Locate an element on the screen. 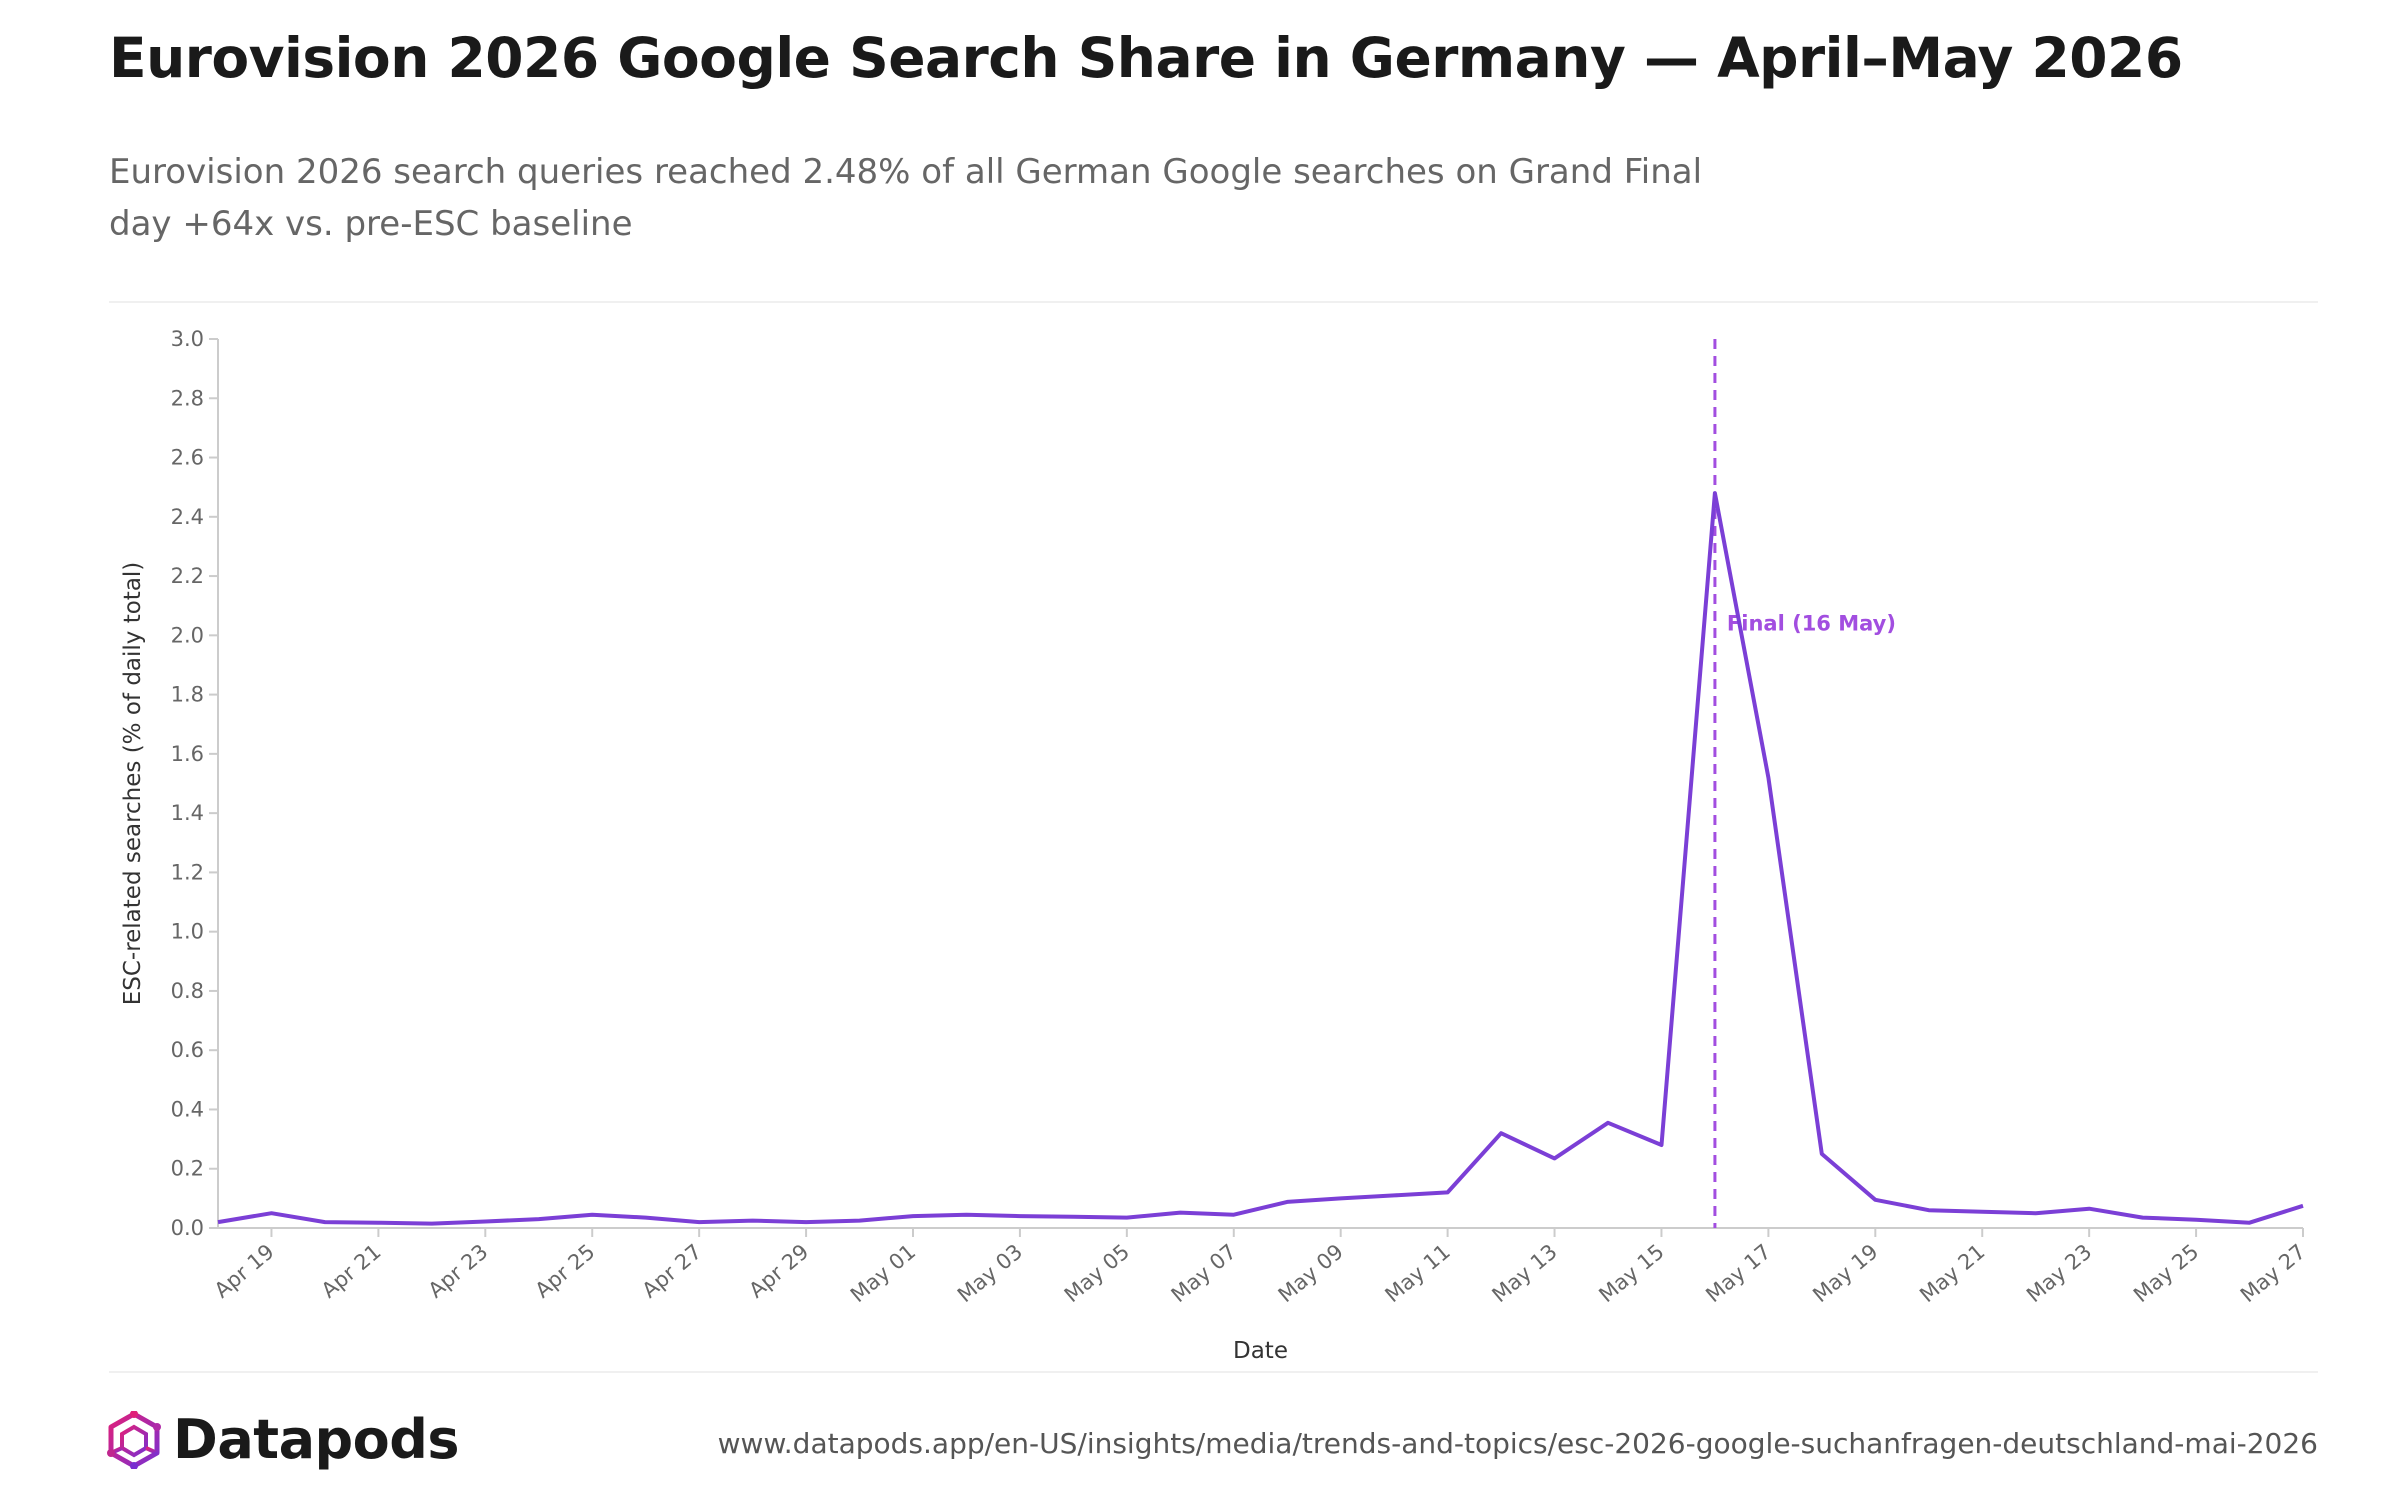 The image size is (2400, 1500). x-tick-label: May 05 is located at coordinates (1097, 1273).